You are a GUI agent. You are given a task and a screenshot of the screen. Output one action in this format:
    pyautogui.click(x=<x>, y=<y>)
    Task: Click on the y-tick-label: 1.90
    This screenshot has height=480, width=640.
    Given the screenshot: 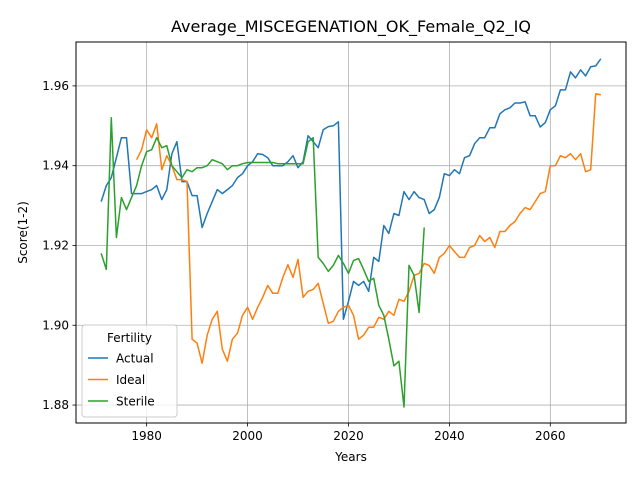 What is the action you would take?
    pyautogui.click(x=55, y=325)
    